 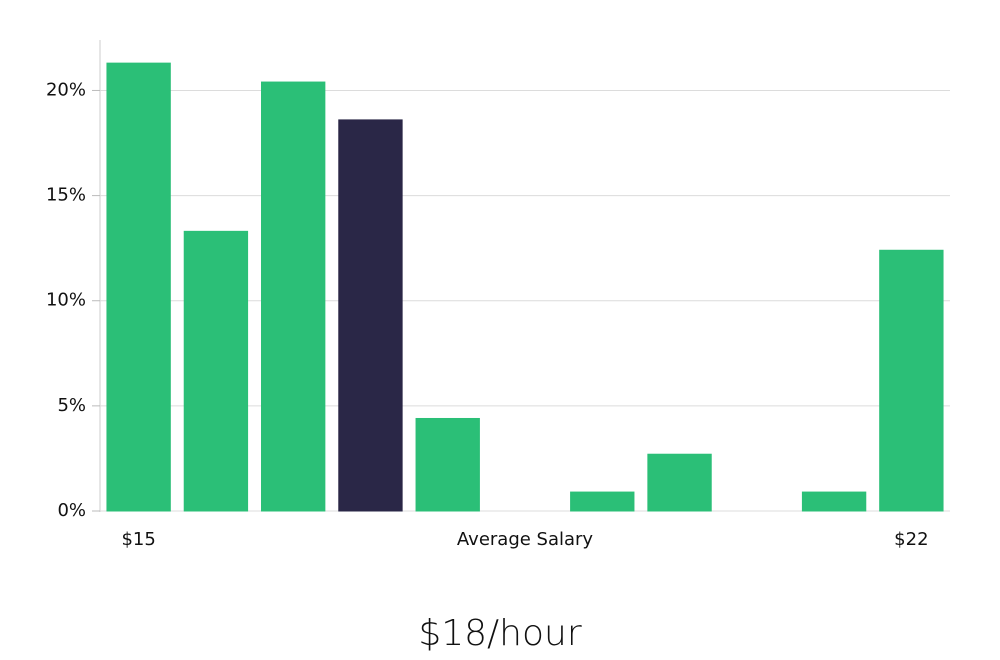 What do you see at coordinates (66, 195) in the screenshot?
I see `y-tick-label: 15%` at bounding box center [66, 195].